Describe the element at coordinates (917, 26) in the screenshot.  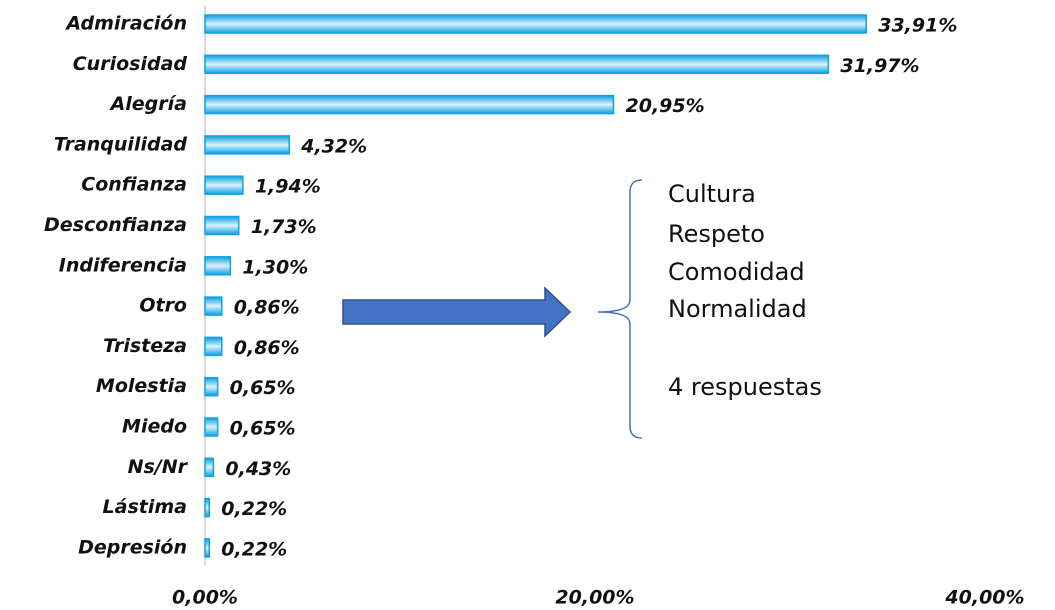
I see `value-label: 33,91%` at that location.